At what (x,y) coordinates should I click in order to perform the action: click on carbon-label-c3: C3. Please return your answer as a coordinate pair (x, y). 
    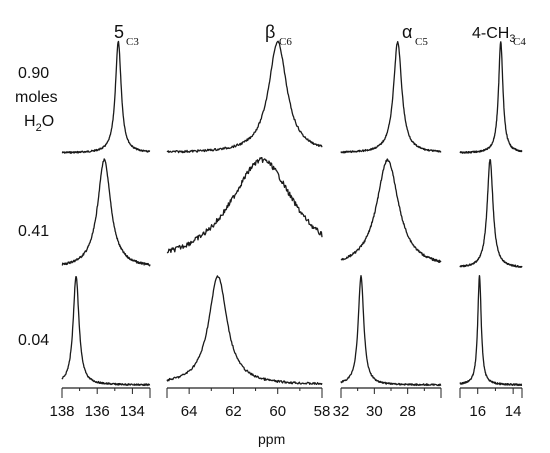
    Looking at the image, I should click on (132, 42).